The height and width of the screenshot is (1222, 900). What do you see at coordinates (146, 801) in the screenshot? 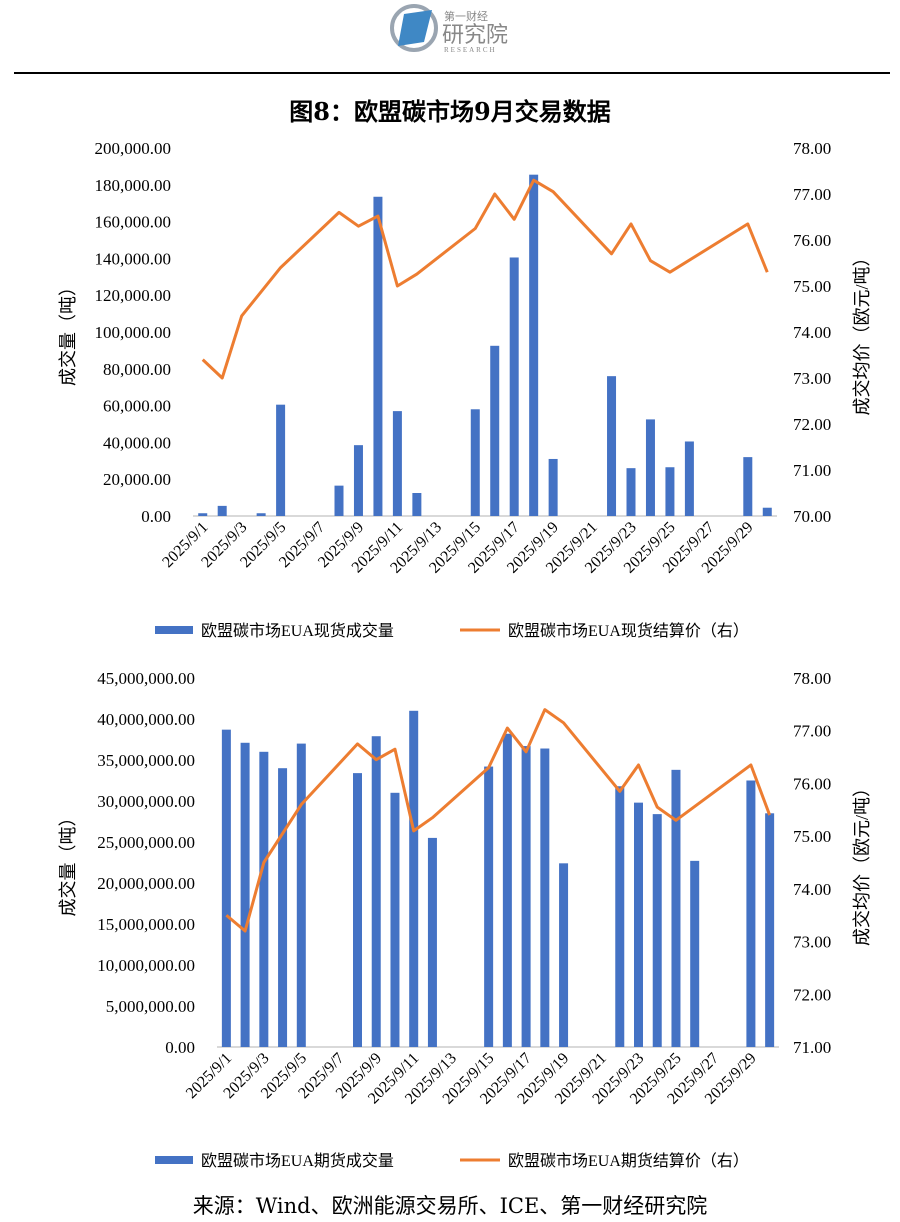
I see `y-tick-label: 30,000,000.00` at bounding box center [146, 801].